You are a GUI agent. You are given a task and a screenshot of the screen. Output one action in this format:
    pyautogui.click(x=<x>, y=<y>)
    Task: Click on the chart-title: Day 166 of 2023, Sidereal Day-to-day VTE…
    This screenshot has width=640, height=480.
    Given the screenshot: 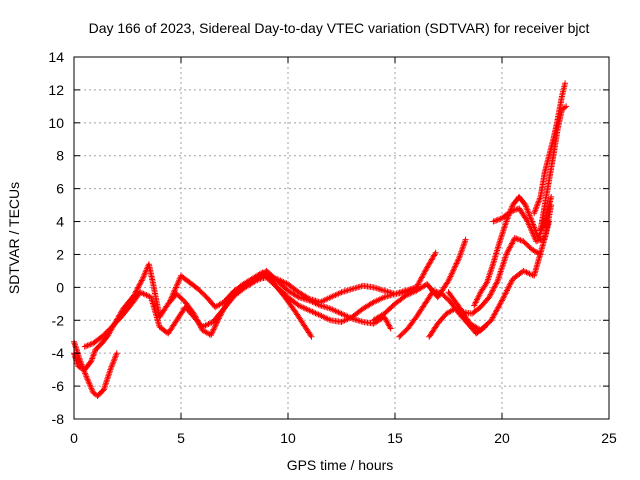 What is the action you would take?
    pyautogui.click(x=339, y=28)
    